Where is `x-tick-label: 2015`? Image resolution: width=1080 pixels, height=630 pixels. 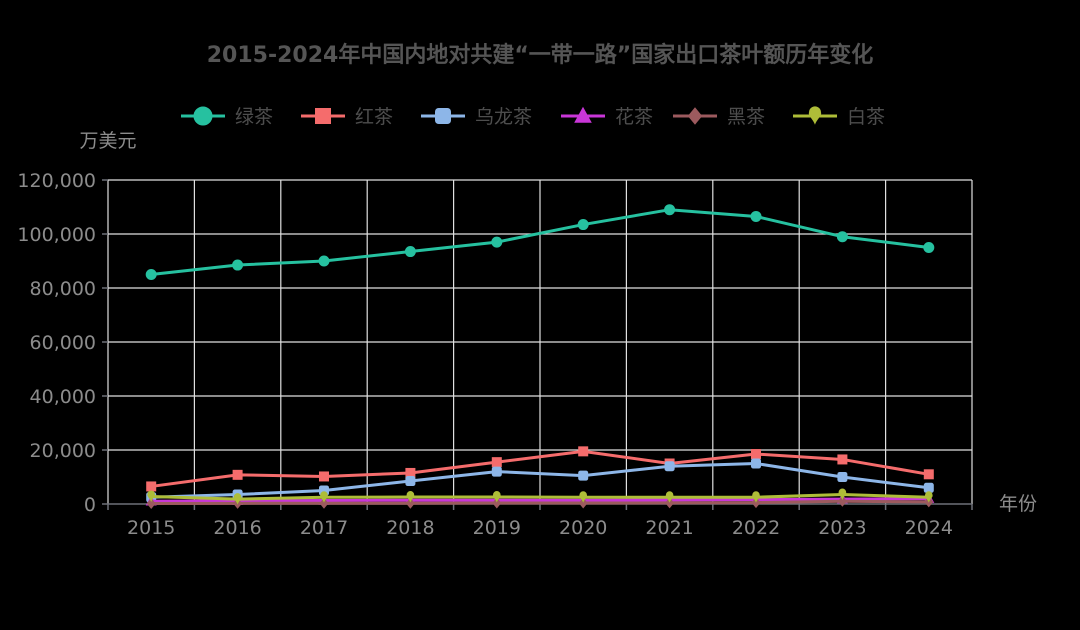
x-tick-label: 2015 is located at coordinates (151, 528).